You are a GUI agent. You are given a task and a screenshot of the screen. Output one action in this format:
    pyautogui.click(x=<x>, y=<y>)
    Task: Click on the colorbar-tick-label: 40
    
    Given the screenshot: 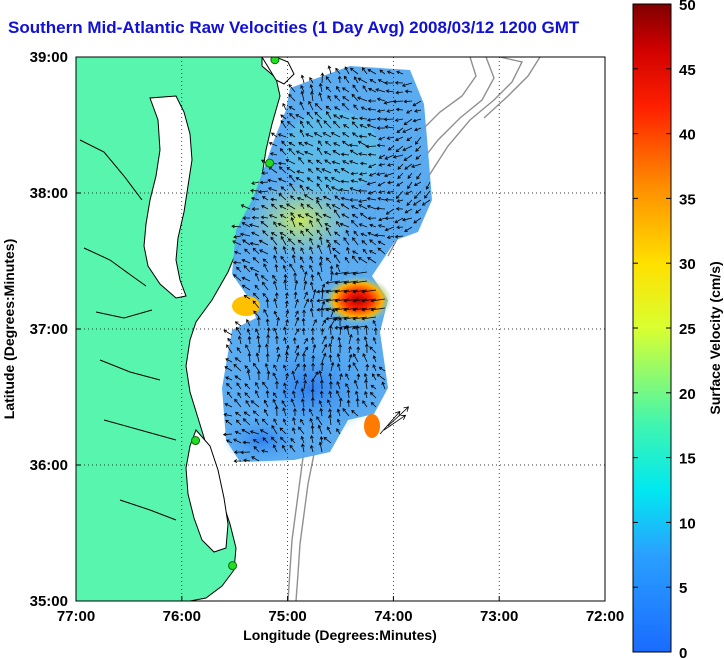 What is the action you would take?
    pyautogui.click(x=687, y=135)
    